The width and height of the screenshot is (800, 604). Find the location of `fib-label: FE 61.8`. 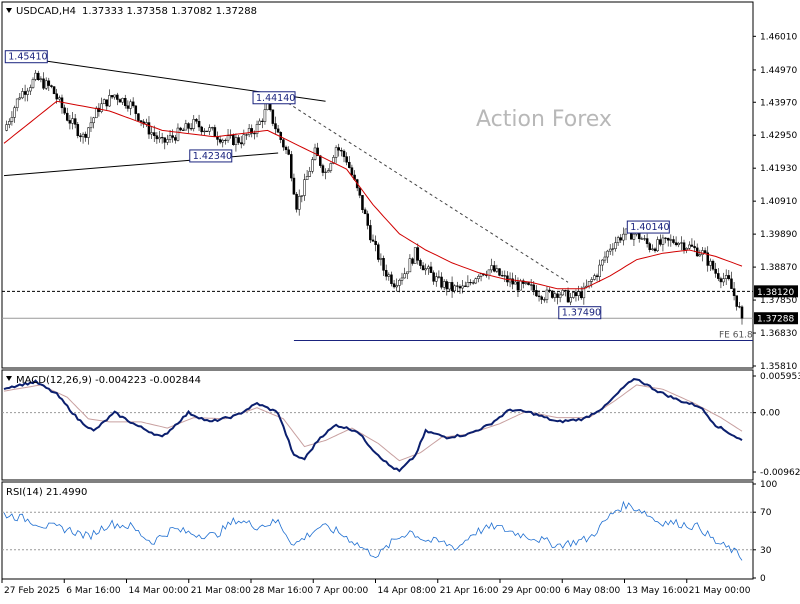

fib-label: FE 61.8 is located at coordinates (736, 335).